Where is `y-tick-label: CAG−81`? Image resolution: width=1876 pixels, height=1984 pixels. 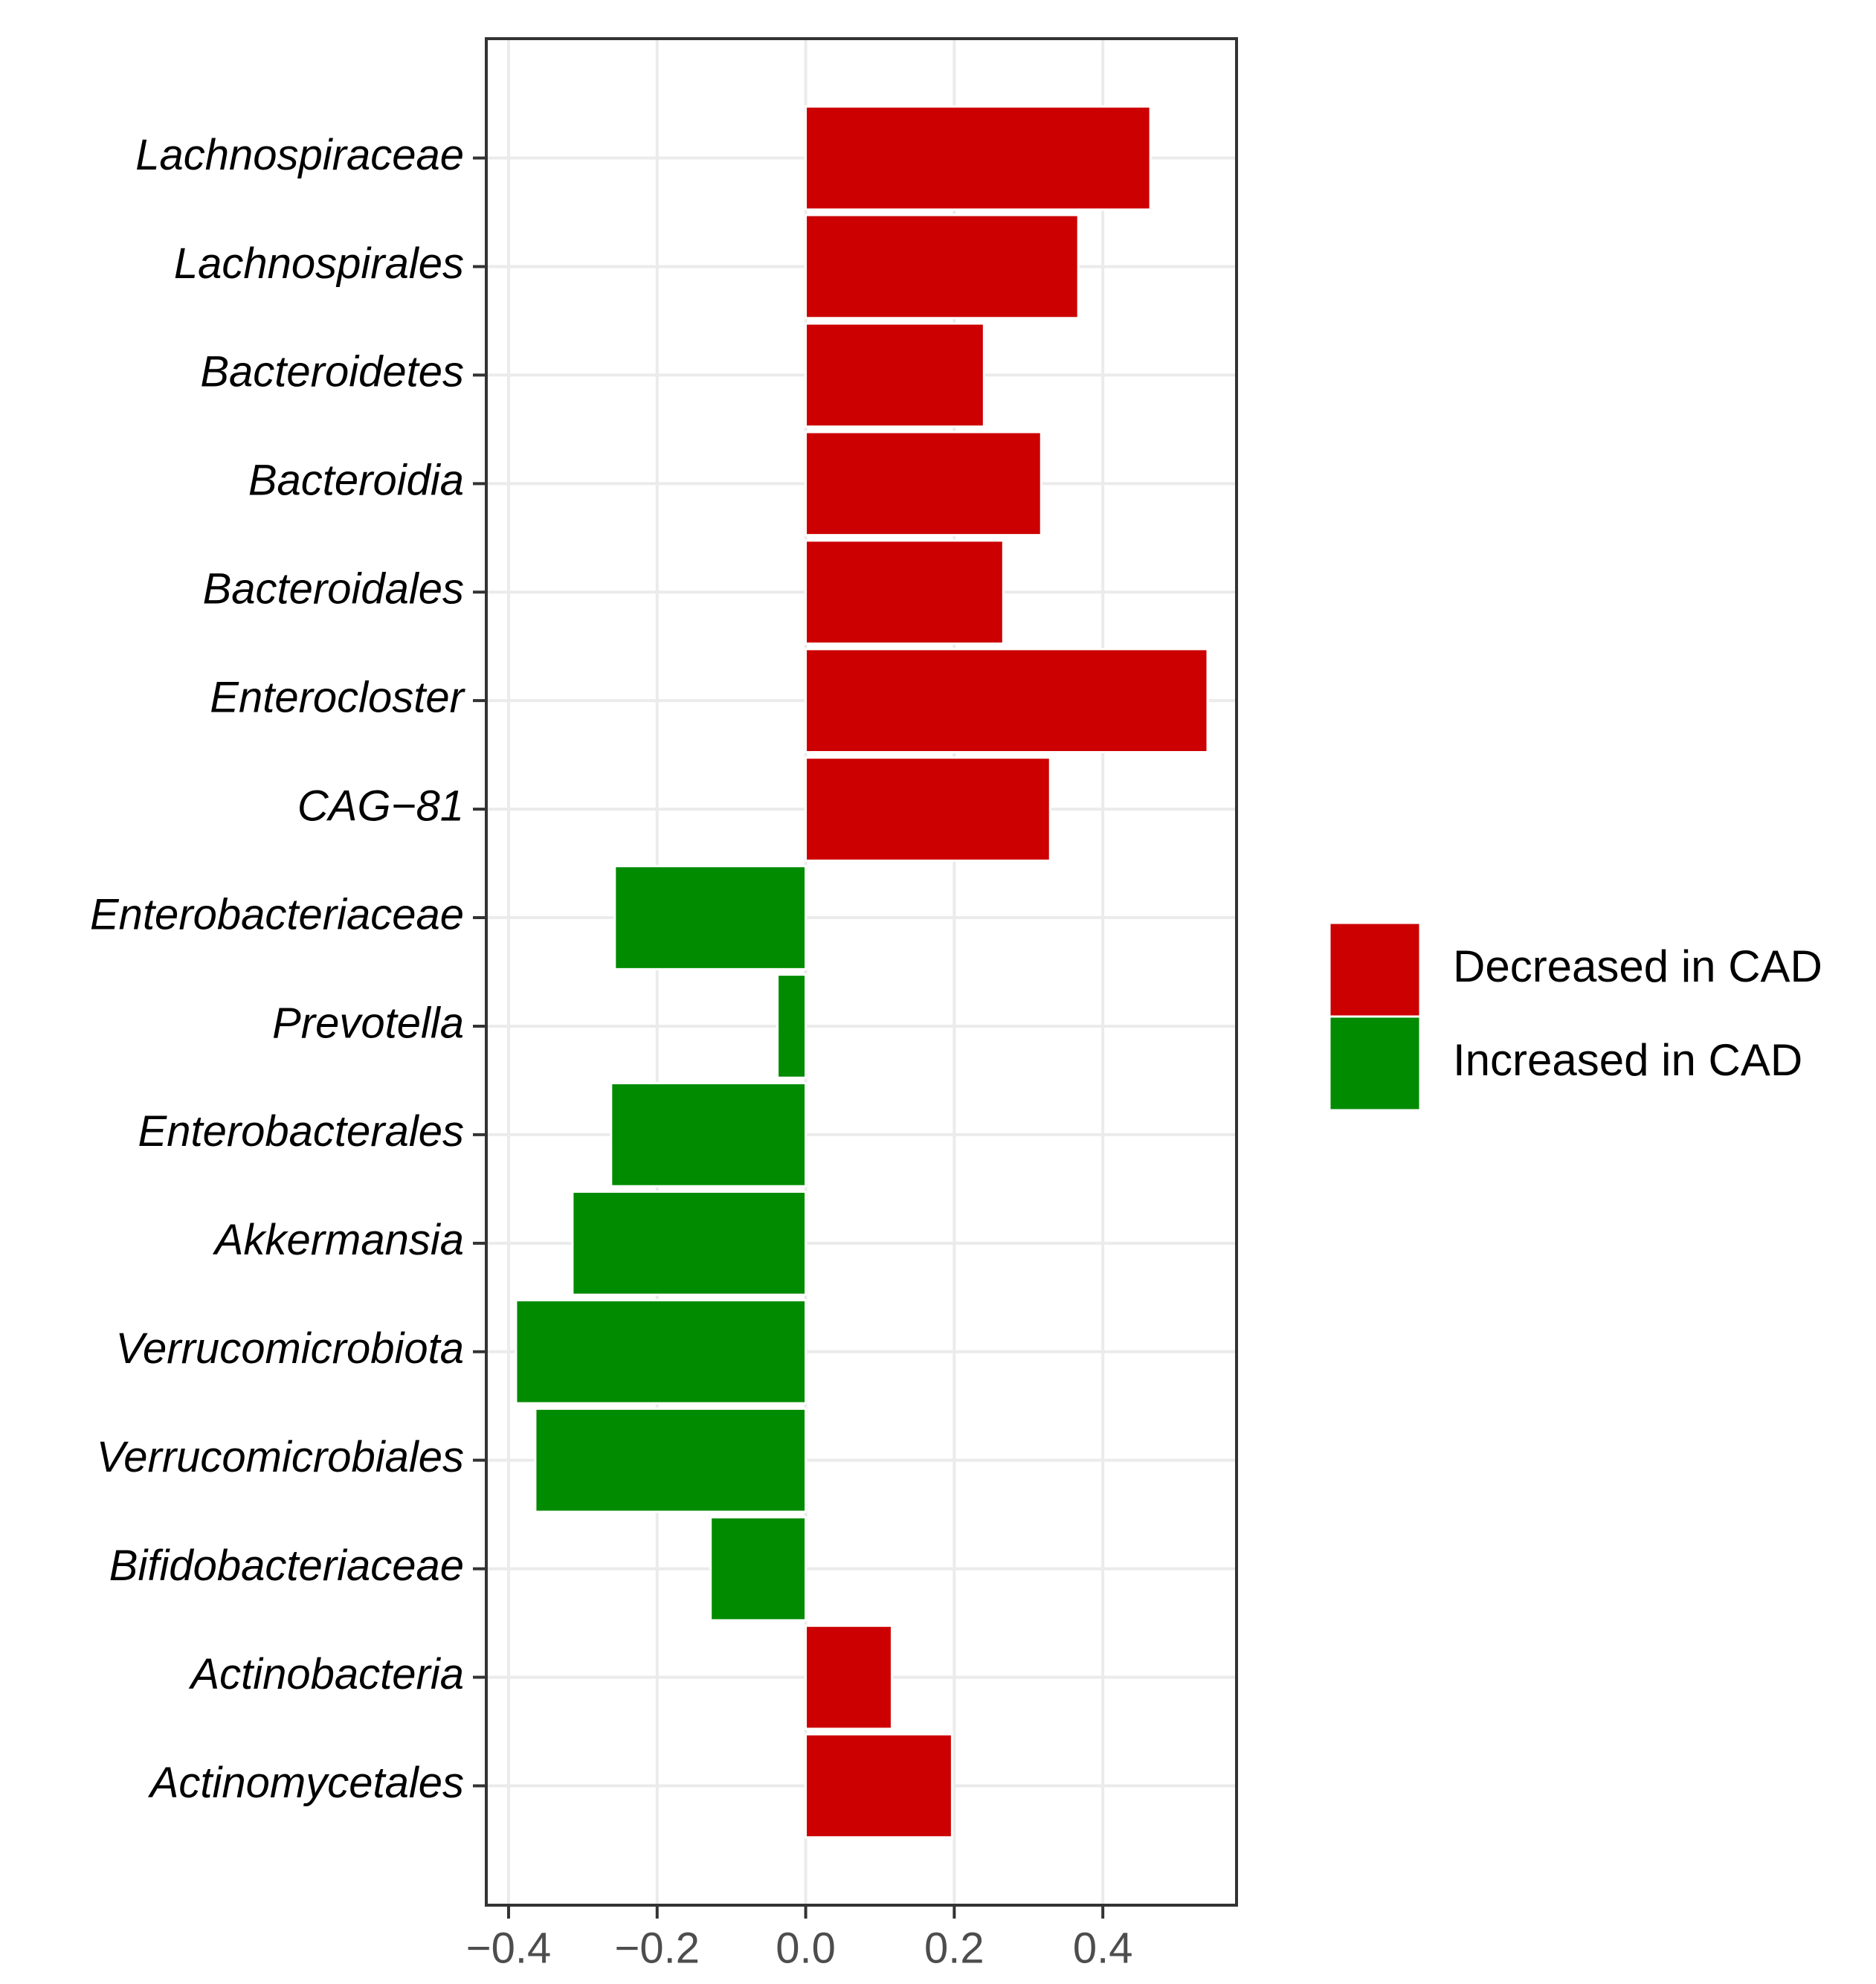 y-tick-label: CAG−81 is located at coordinates (380, 806).